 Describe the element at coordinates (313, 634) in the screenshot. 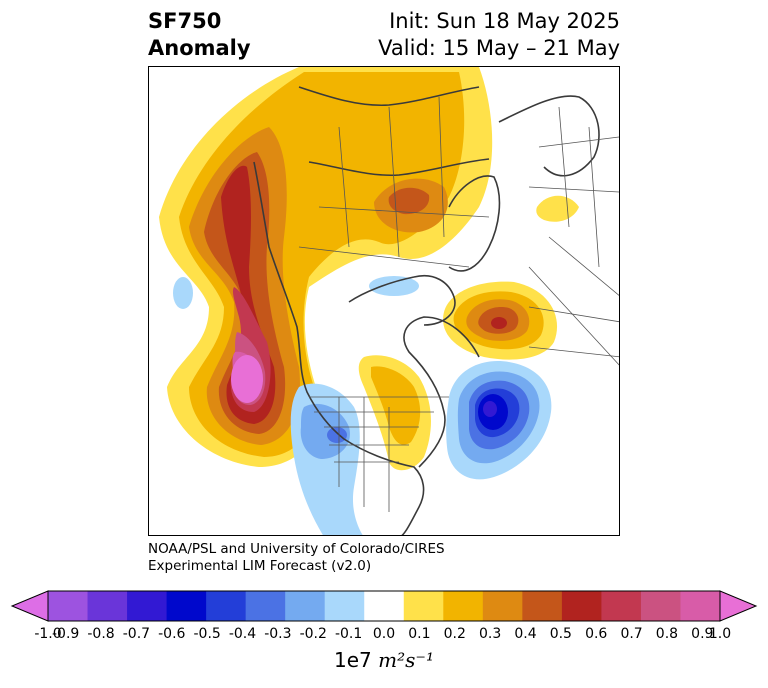

I see `colorbar-tick-label: -0.2` at that location.